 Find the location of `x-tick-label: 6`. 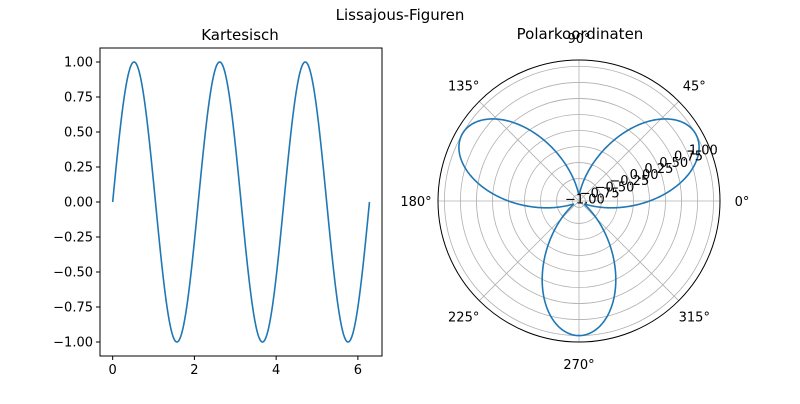

x-tick-label: 6 is located at coordinates (358, 370).